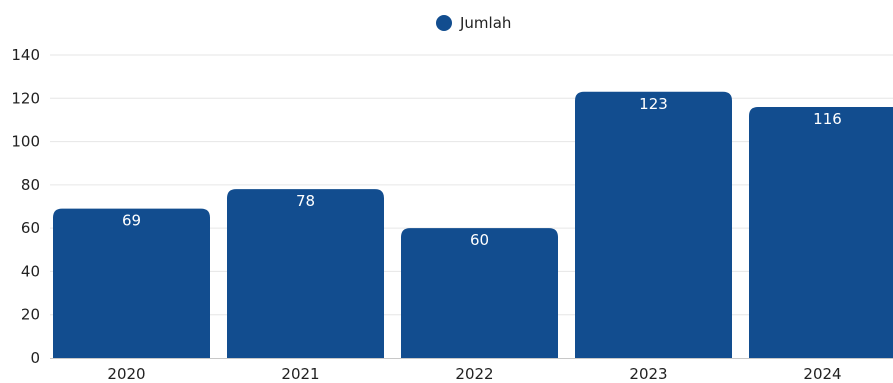 This screenshot has width=893, height=383. What do you see at coordinates (25, 55) in the screenshot?
I see `y-tick-label: 140` at bounding box center [25, 55].